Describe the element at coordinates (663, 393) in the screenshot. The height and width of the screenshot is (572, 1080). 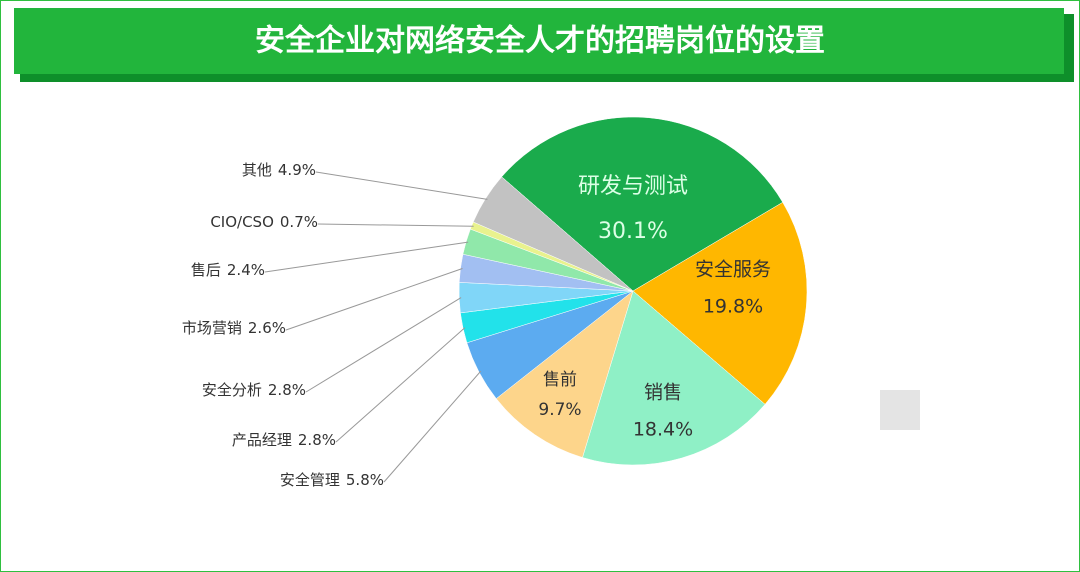
I see `slice-label: 销售` at that location.